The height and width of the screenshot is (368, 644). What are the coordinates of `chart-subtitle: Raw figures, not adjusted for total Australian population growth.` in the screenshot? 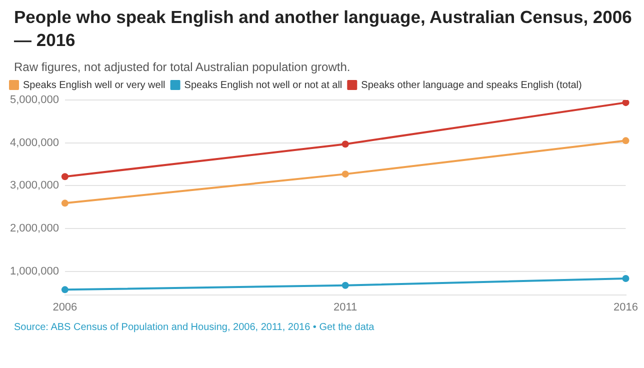 It's located at (183, 67).